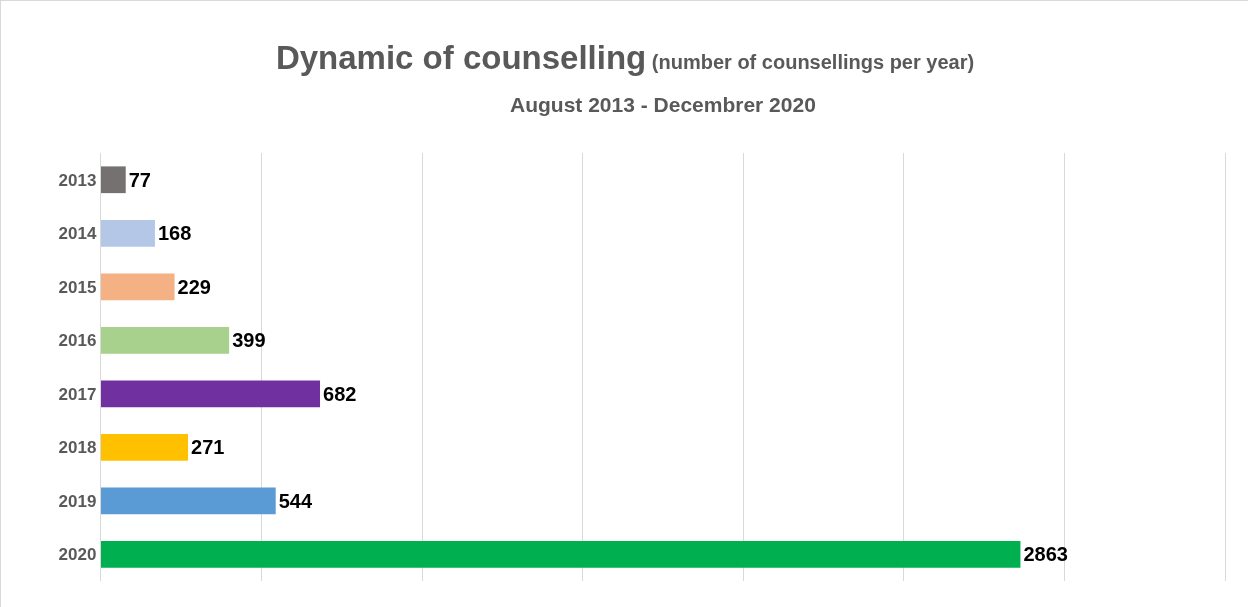 This screenshot has width=1248, height=607. I want to click on data-label: 2863, so click(1045, 554).